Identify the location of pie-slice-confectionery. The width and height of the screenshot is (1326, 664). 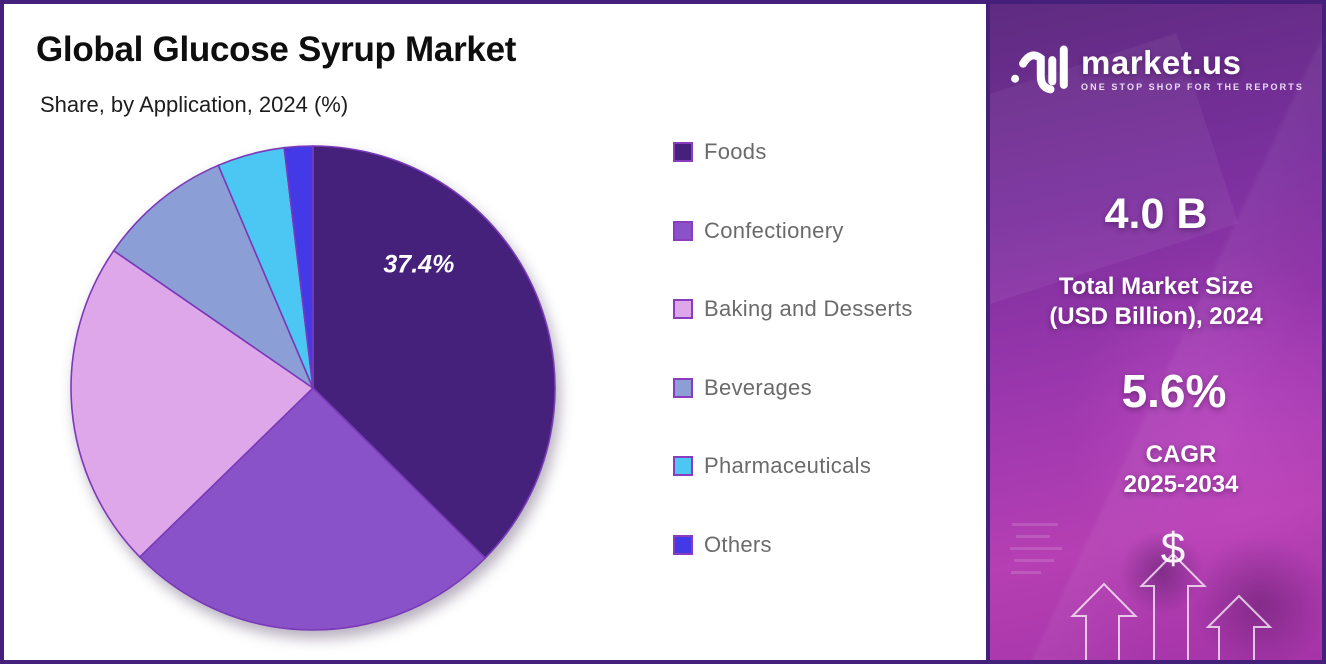
(312, 508).